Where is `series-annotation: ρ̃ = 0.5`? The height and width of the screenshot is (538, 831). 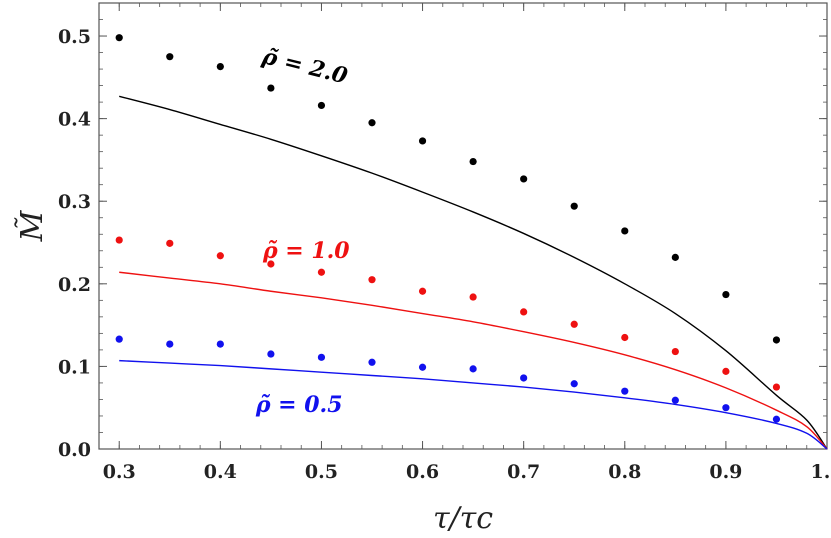 series-annotation: ρ̃ = 0.5 is located at coordinates (299, 405).